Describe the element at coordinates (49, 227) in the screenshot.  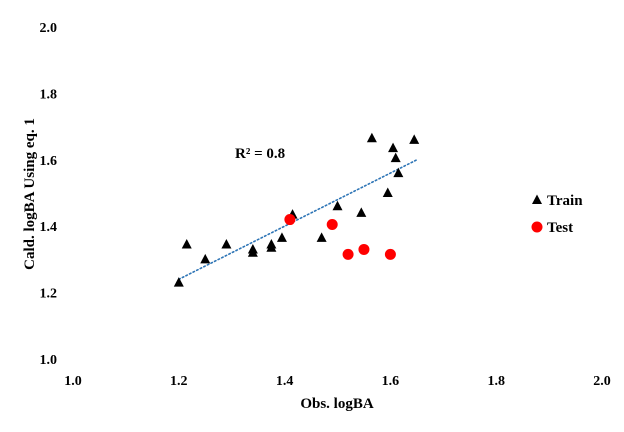
I see `y-tick-label: 1.4` at that location.